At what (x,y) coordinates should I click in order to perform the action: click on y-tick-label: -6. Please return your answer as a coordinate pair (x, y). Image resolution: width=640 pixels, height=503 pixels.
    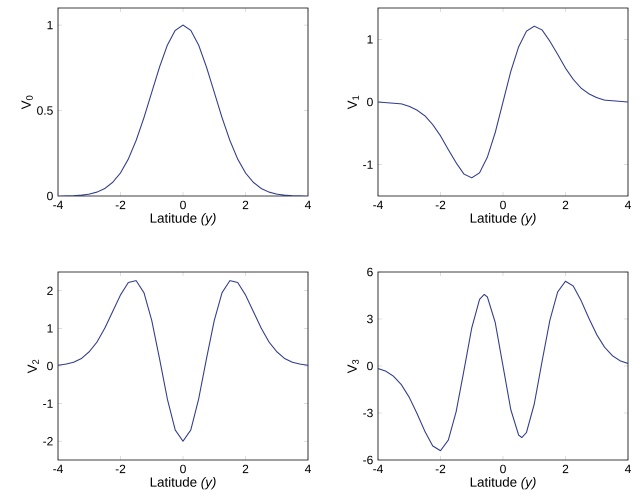
    Looking at the image, I should click on (368, 460).